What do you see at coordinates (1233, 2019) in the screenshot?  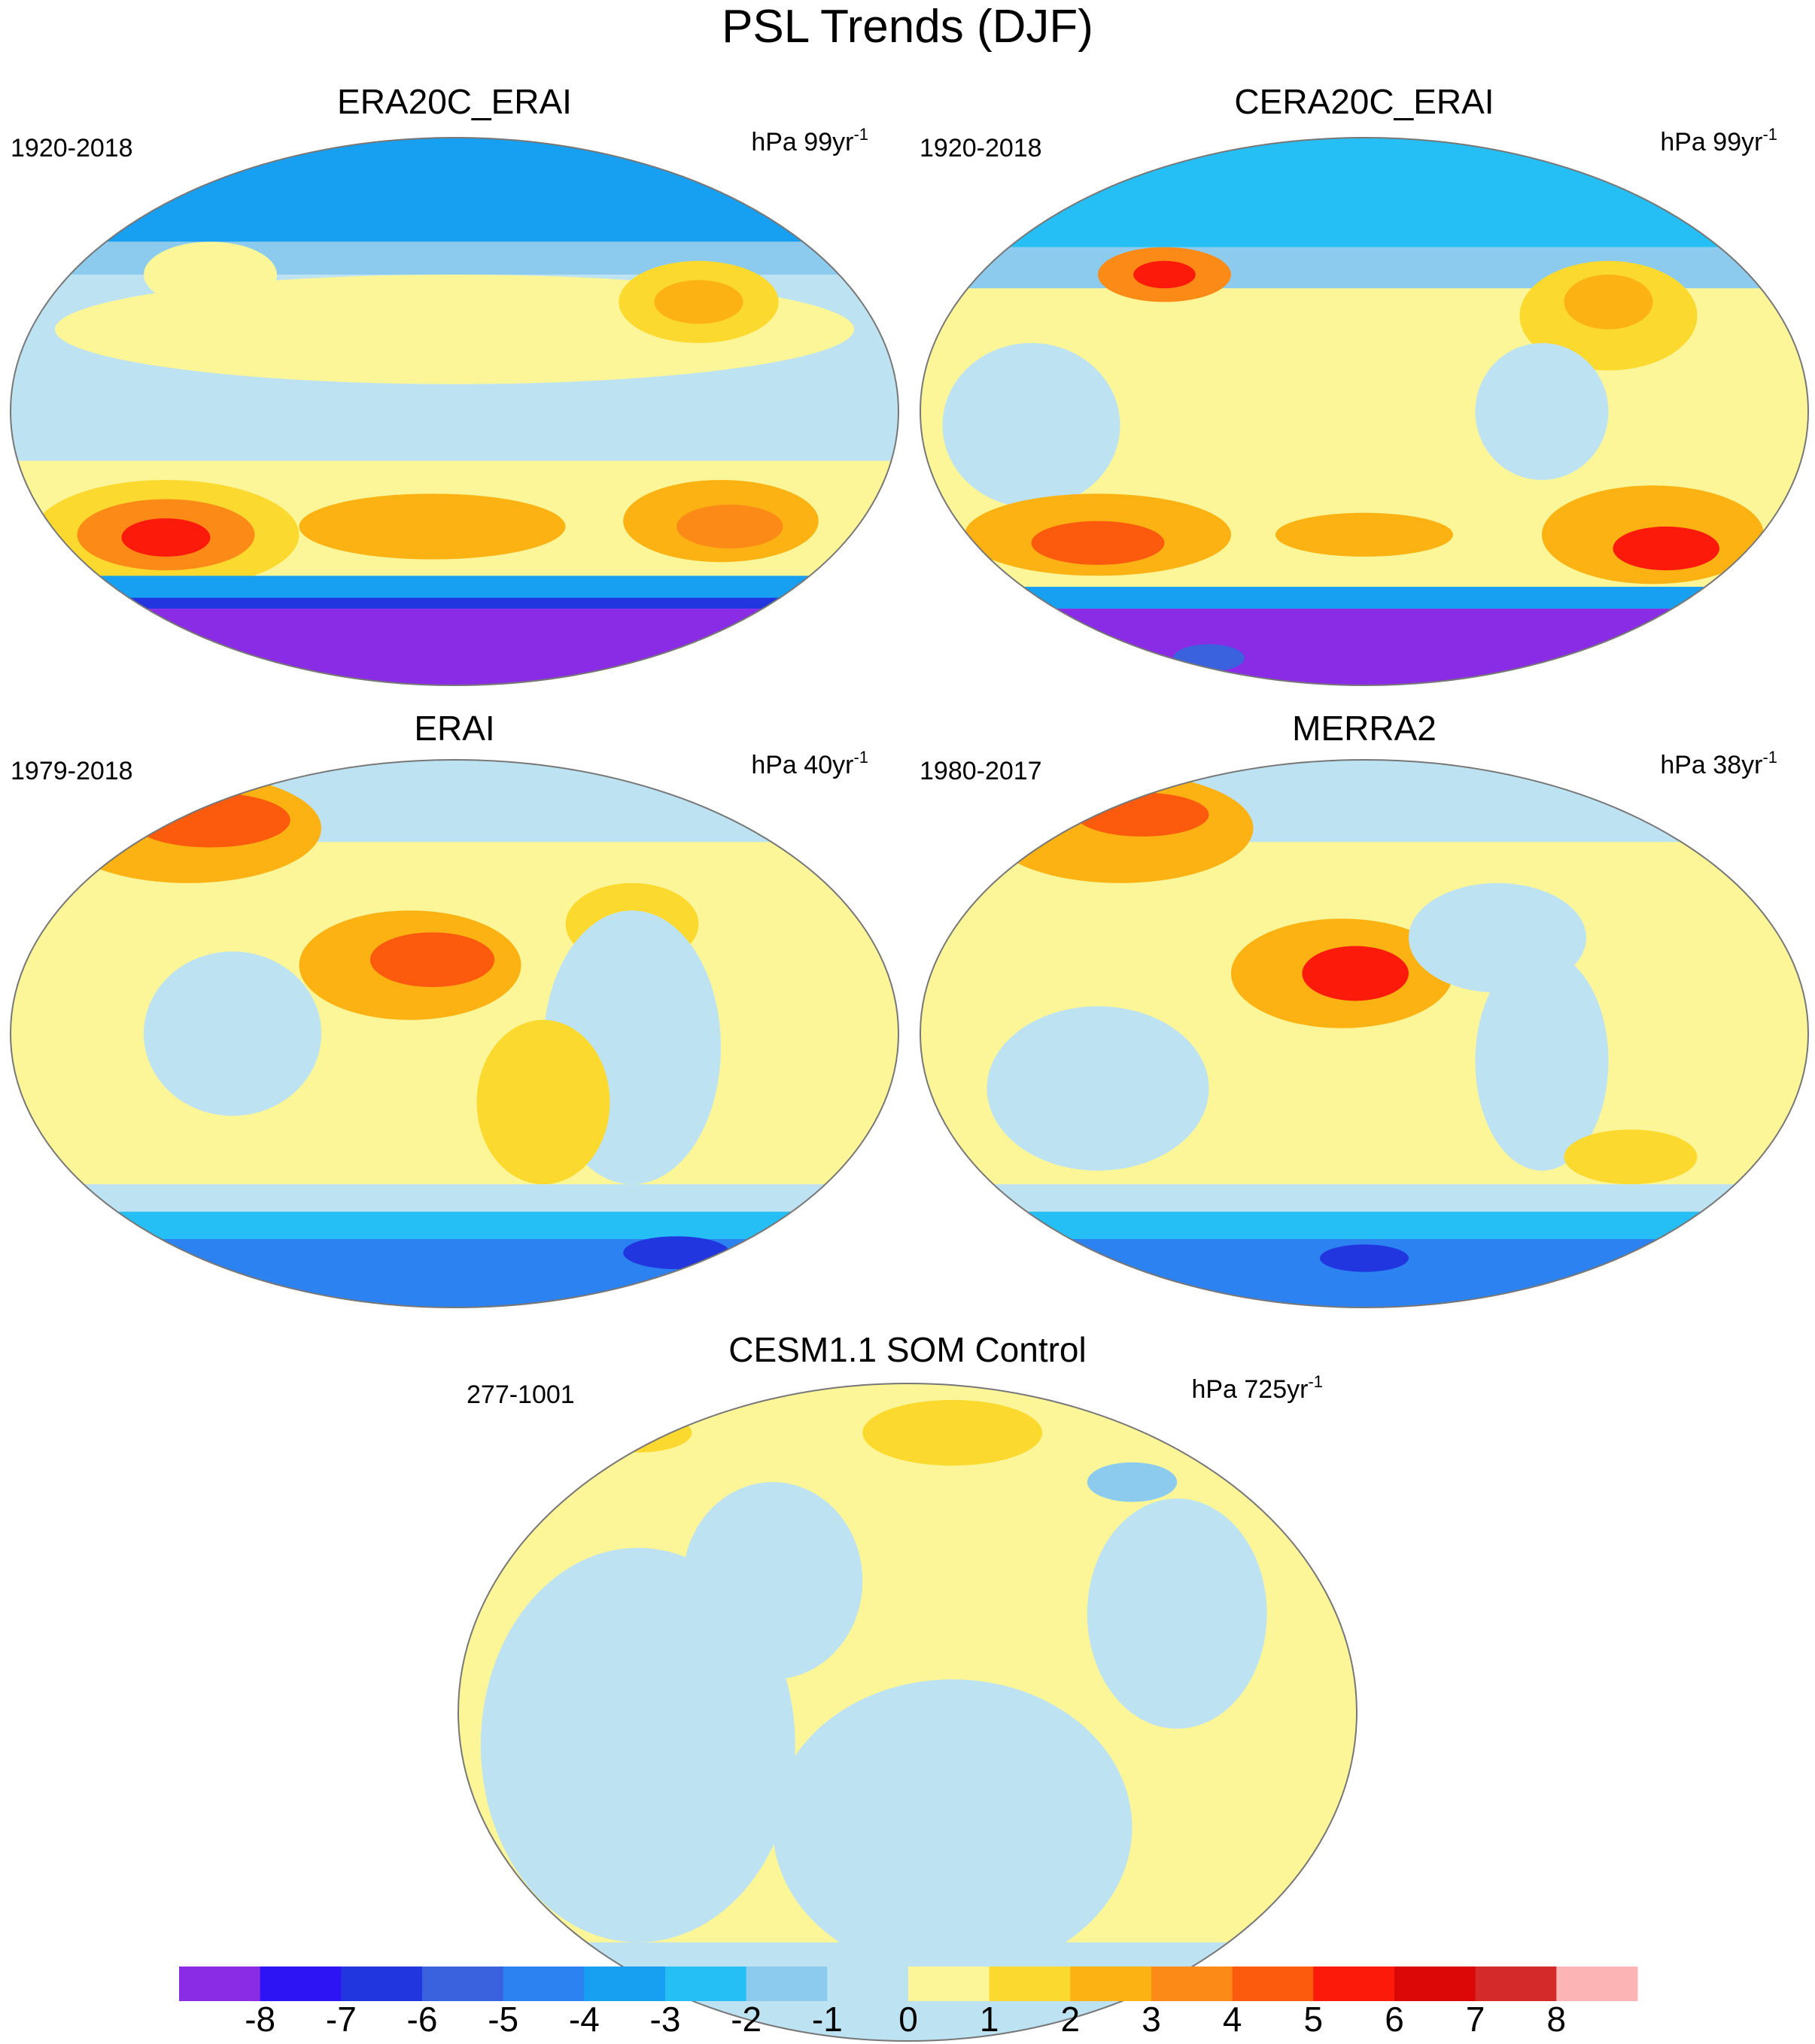 I see `colorbar-label: 4` at bounding box center [1233, 2019].